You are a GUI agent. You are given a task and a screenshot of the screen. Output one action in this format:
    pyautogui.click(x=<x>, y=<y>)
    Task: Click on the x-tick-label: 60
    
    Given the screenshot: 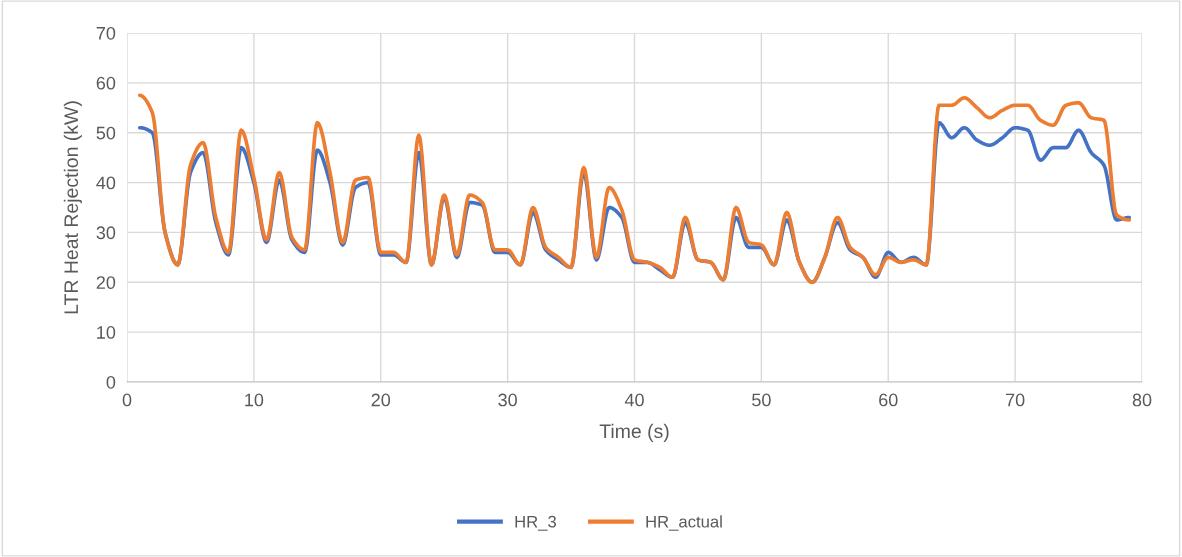 What is the action you would take?
    pyautogui.click(x=888, y=400)
    